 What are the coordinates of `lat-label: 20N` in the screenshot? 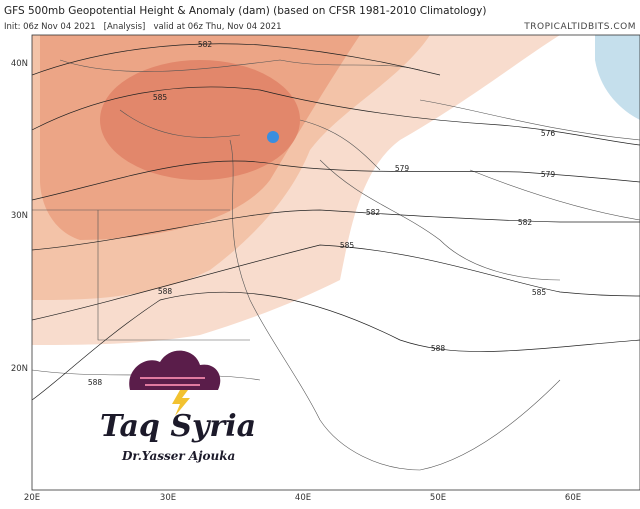 It's located at (19, 369).